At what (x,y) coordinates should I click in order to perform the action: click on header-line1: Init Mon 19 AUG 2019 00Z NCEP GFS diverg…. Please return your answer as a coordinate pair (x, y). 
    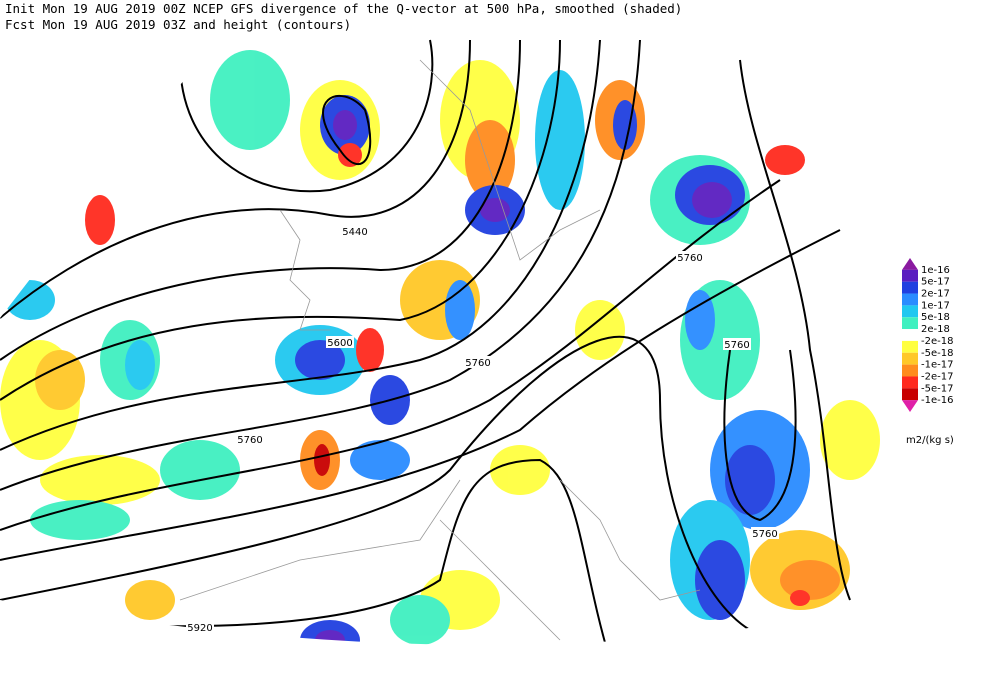
    Looking at the image, I should click on (343, 8).